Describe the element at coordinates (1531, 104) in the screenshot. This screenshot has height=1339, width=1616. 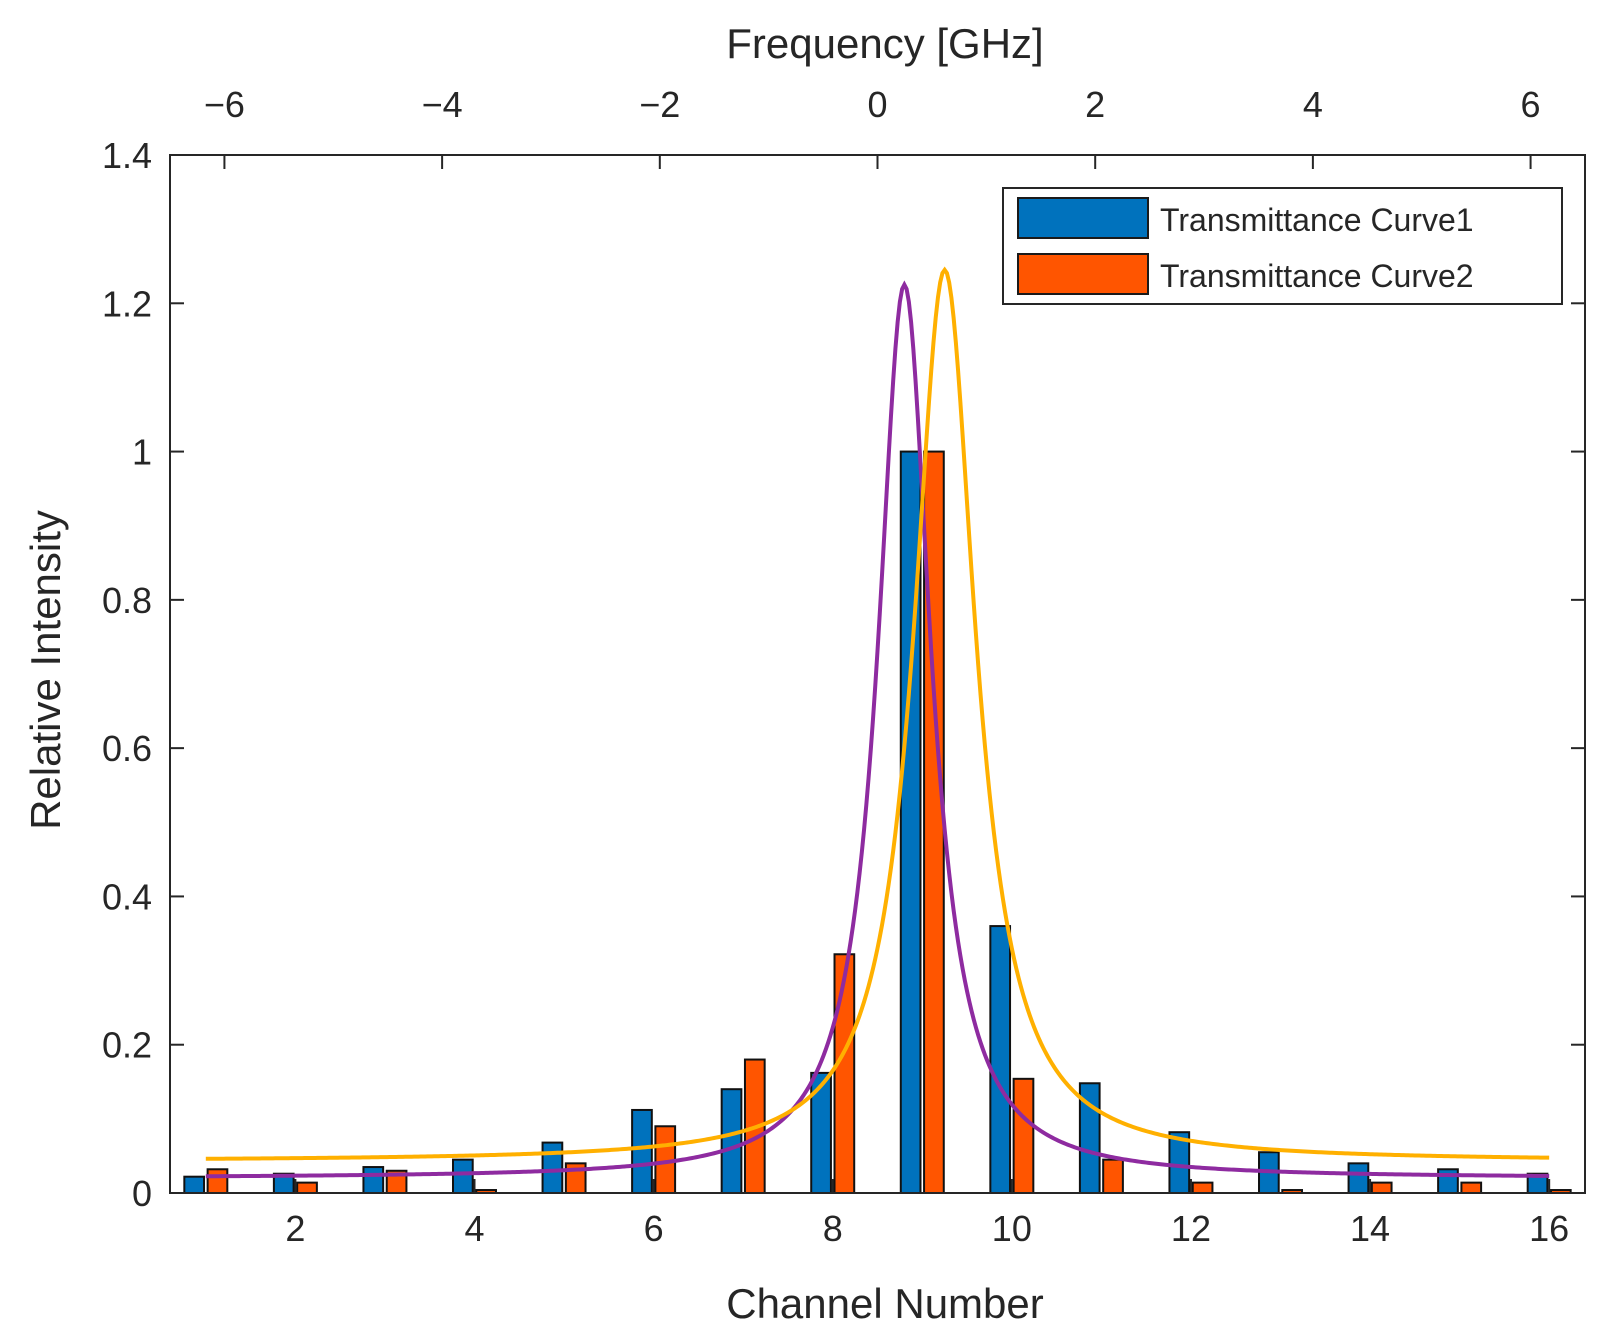
I see `top-x-tick-label: 6` at that location.